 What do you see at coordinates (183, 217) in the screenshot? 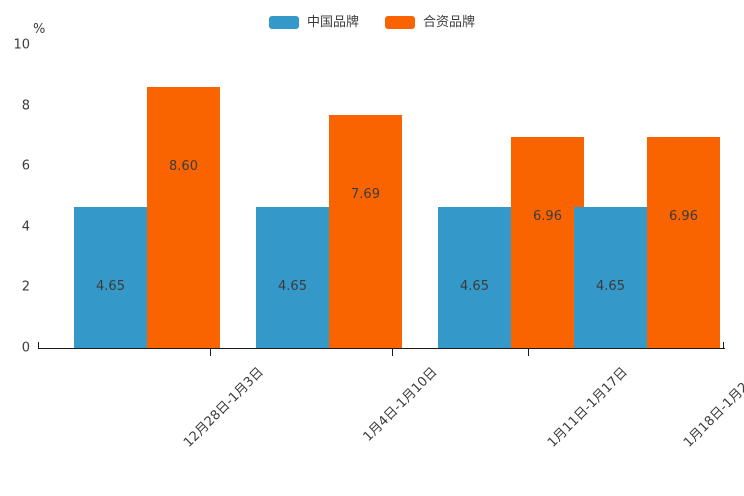
I see `bar-joint-venture-brand: 8.60` at bounding box center [183, 217].